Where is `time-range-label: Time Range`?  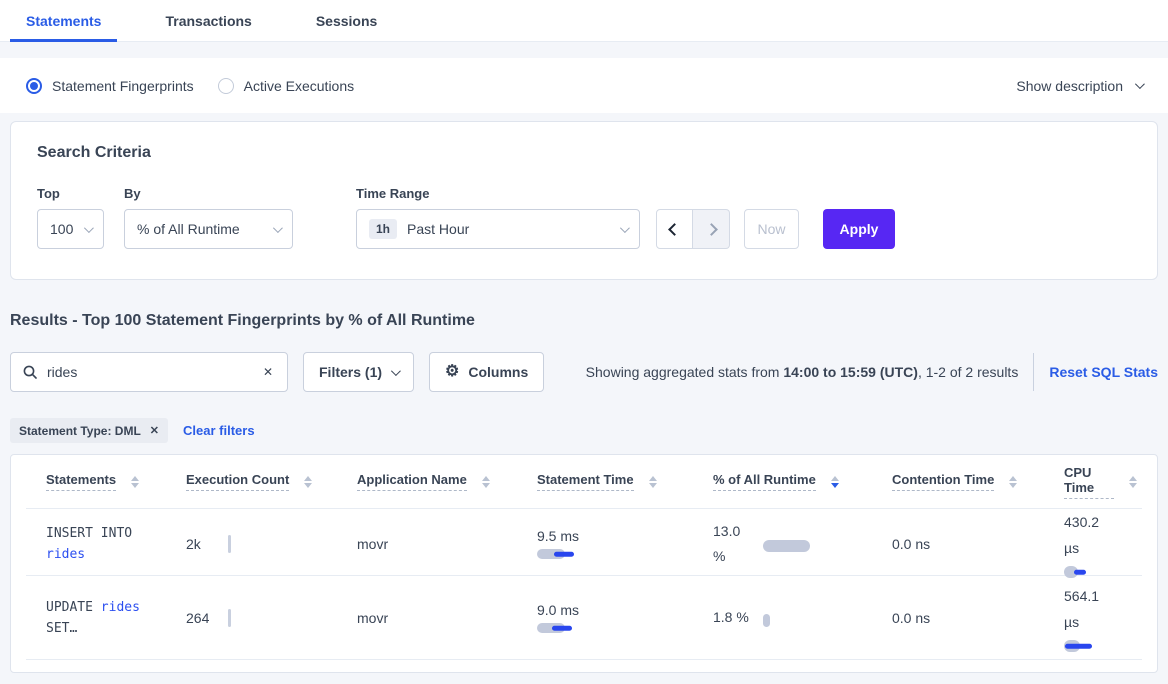
time-range-label: Time Range is located at coordinates (393, 193).